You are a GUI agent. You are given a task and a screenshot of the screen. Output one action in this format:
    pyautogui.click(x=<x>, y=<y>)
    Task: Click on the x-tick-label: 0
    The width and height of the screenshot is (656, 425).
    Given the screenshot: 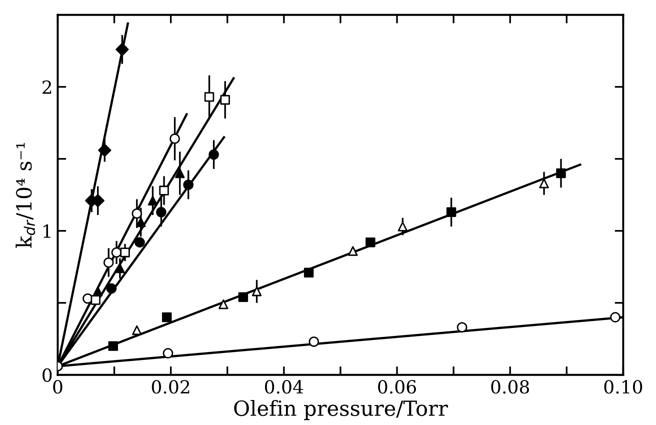 What is the action you would take?
    pyautogui.click(x=57, y=387)
    